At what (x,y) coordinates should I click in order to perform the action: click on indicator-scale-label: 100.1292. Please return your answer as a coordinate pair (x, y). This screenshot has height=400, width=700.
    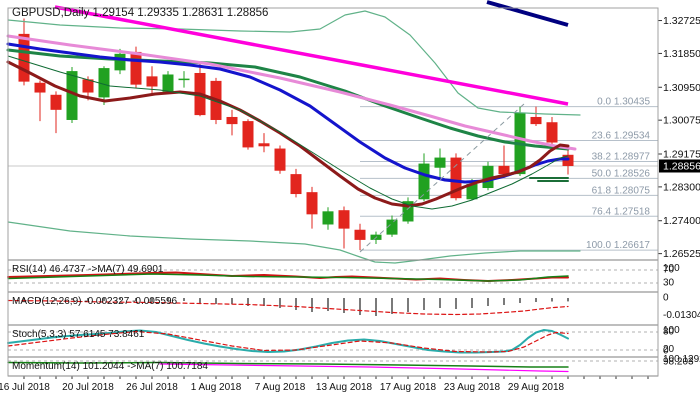
    Looking at the image, I should click on (681, 359).